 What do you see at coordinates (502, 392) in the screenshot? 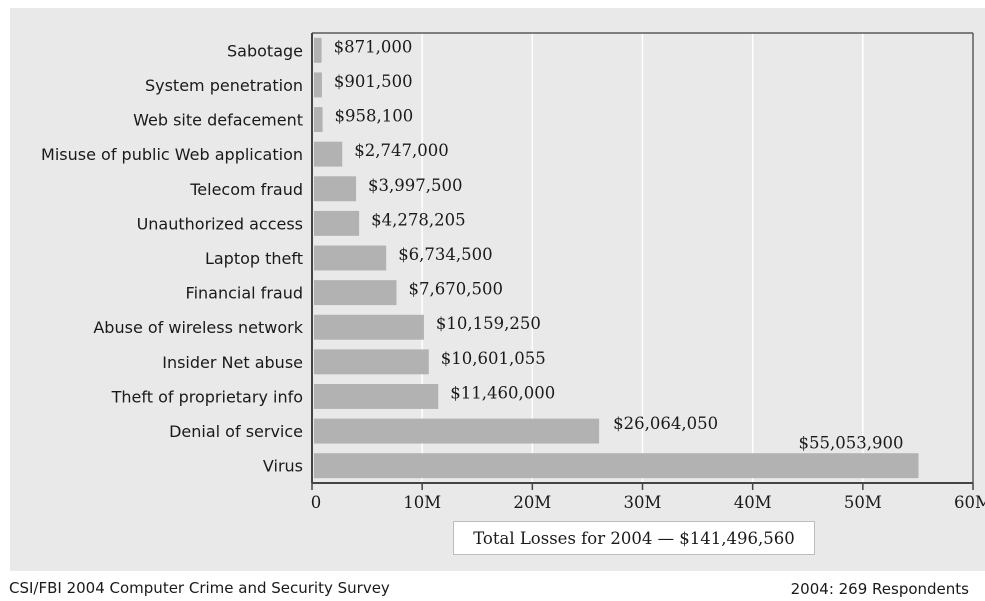
I see `data-label: $11,460,000` at bounding box center [502, 392].